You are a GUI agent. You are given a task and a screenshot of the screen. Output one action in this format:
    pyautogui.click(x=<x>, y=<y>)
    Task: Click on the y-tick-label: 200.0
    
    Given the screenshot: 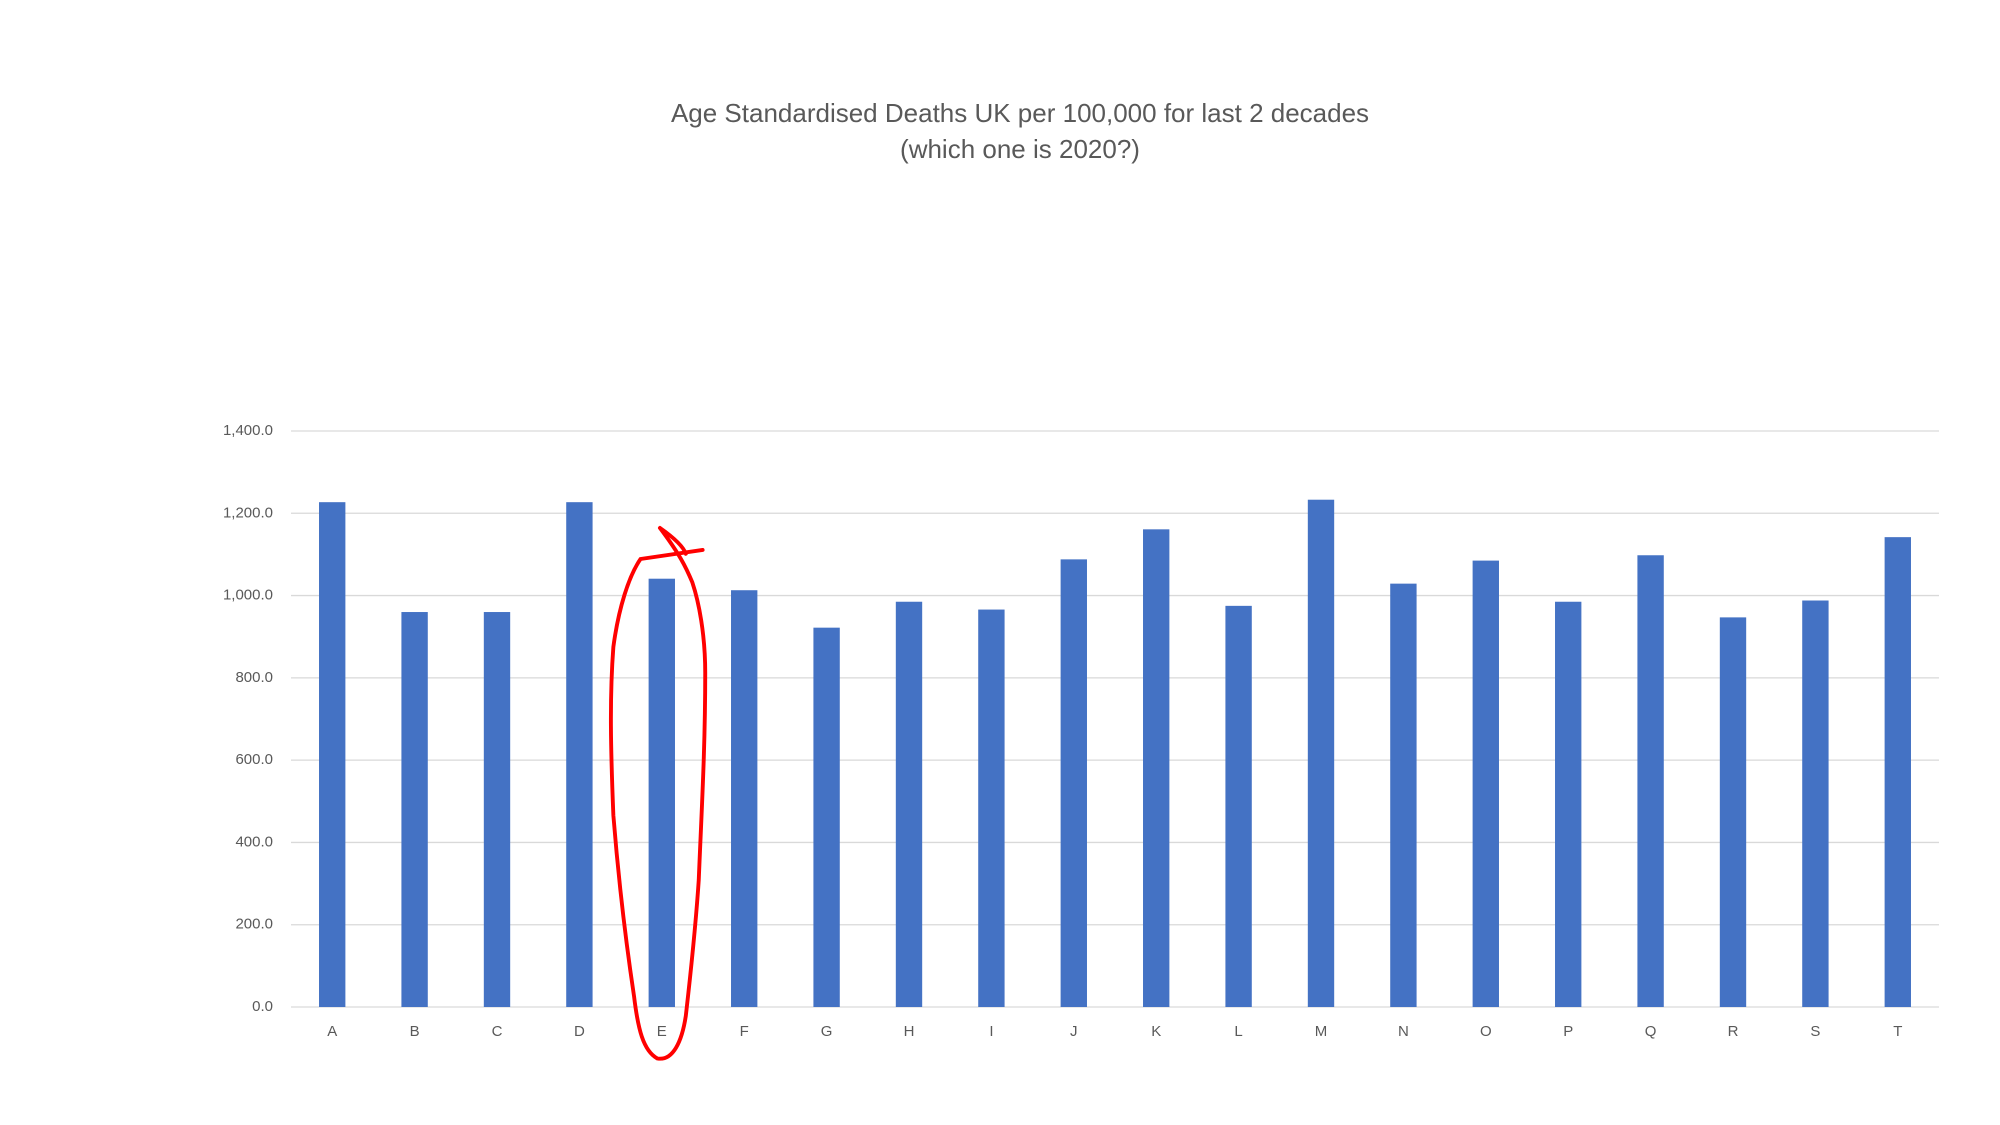 What is the action you would take?
    pyautogui.click(x=254, y=924)
    